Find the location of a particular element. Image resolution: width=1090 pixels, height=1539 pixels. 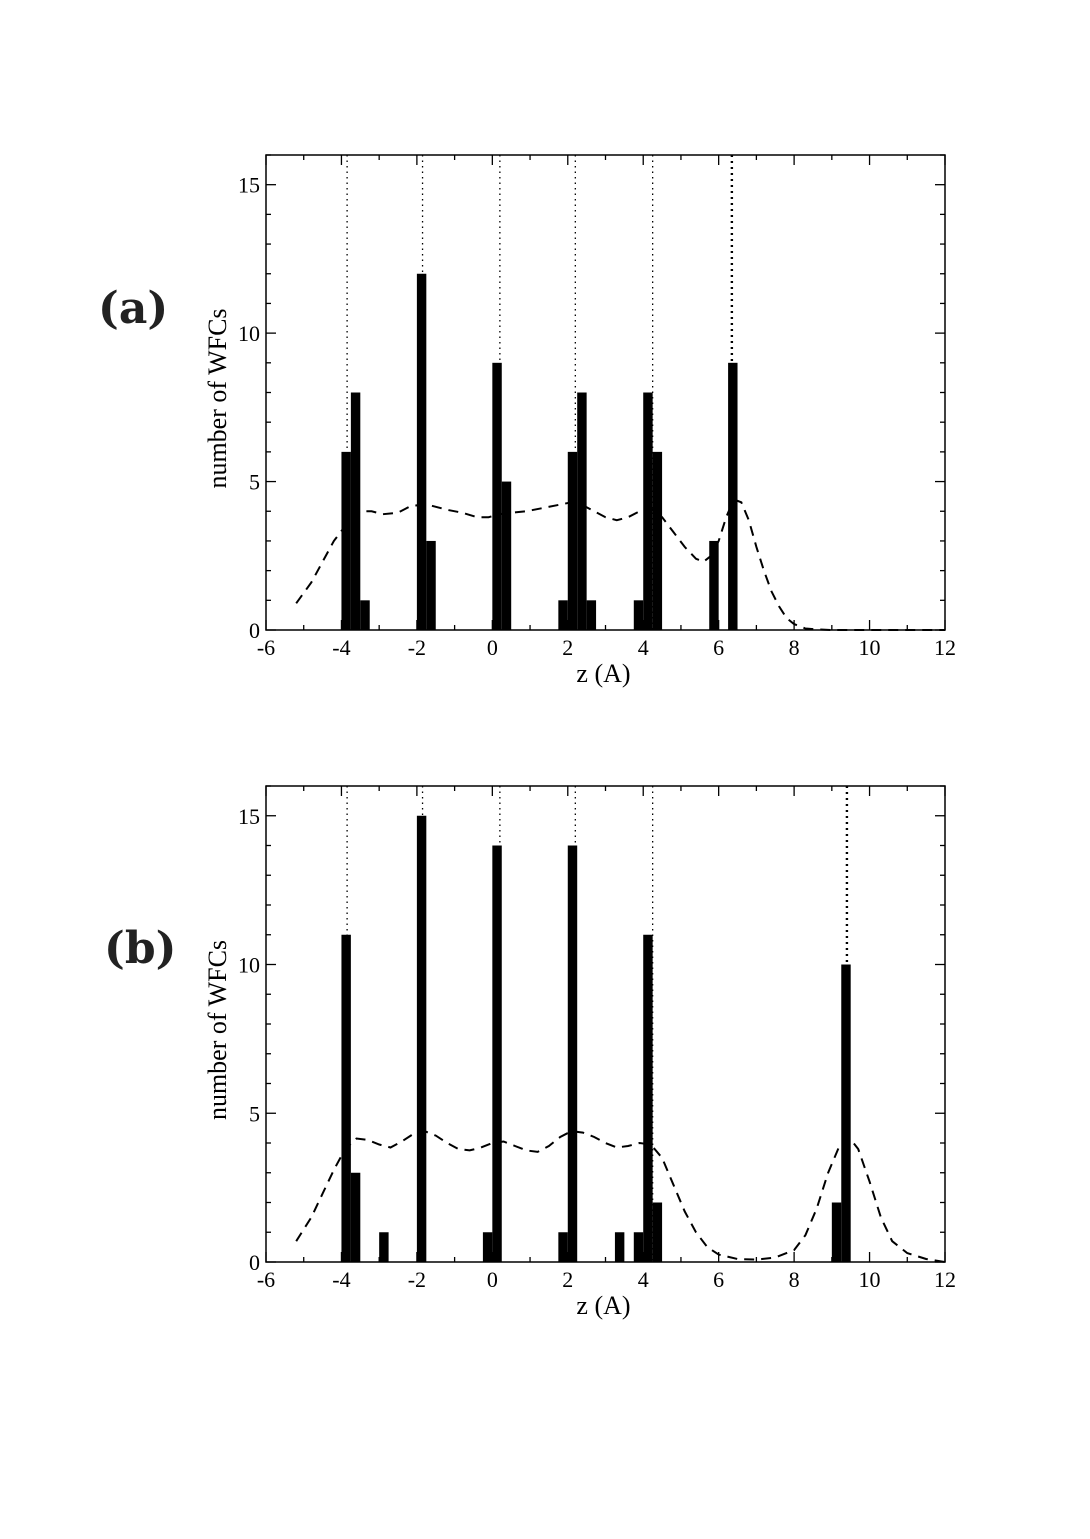

panel-label-b: (b) is located at coordinates (140, 948).